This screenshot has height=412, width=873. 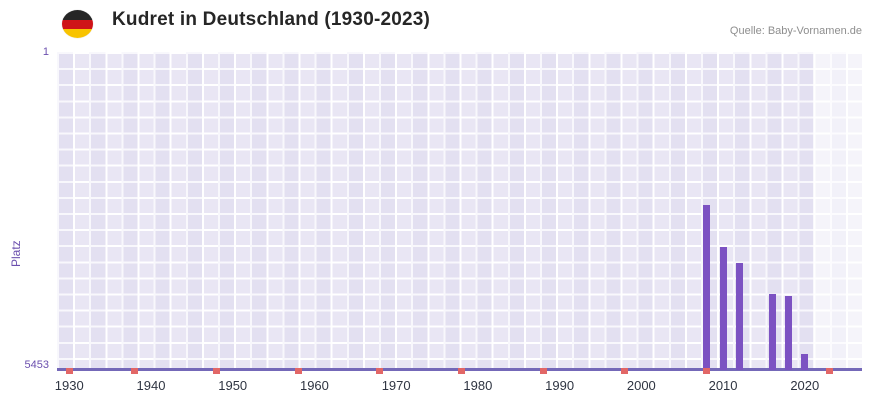 I want to click on x-tick-label-2000: 2000, so click(x=641, y=385).